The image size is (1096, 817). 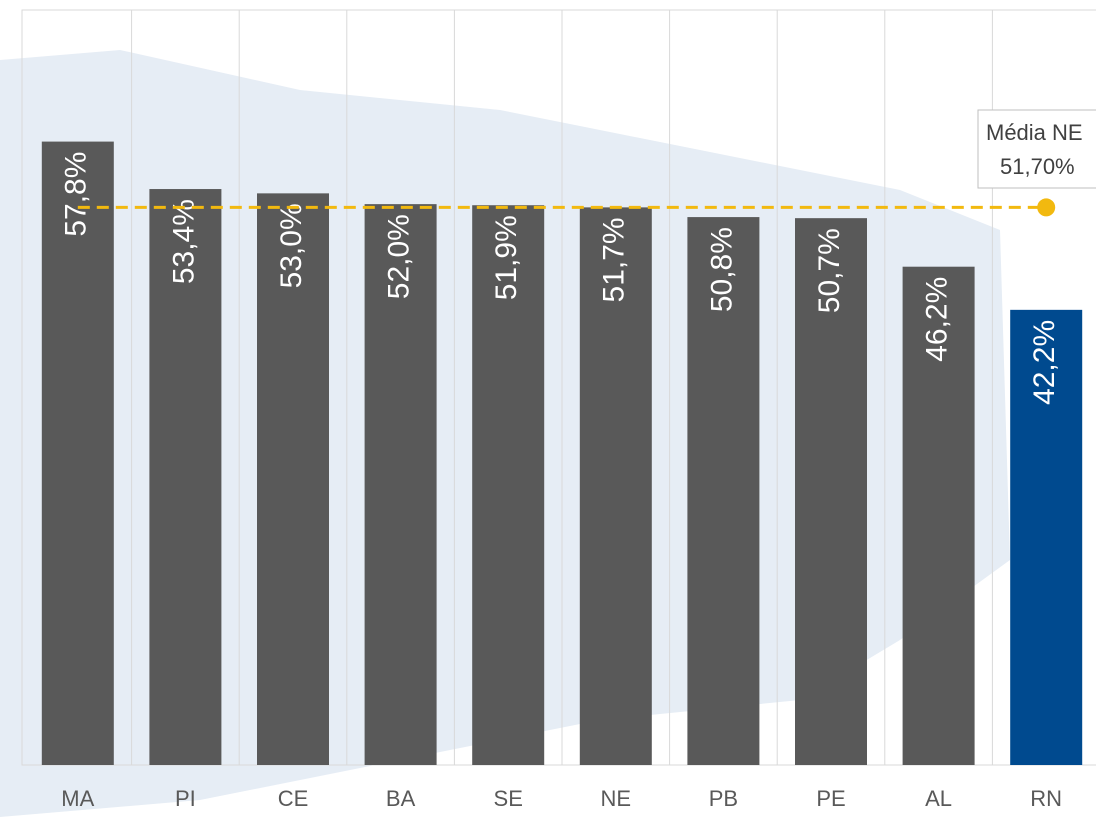 I want to click on data-label: 42,2%, so click(x=1044, y=362).